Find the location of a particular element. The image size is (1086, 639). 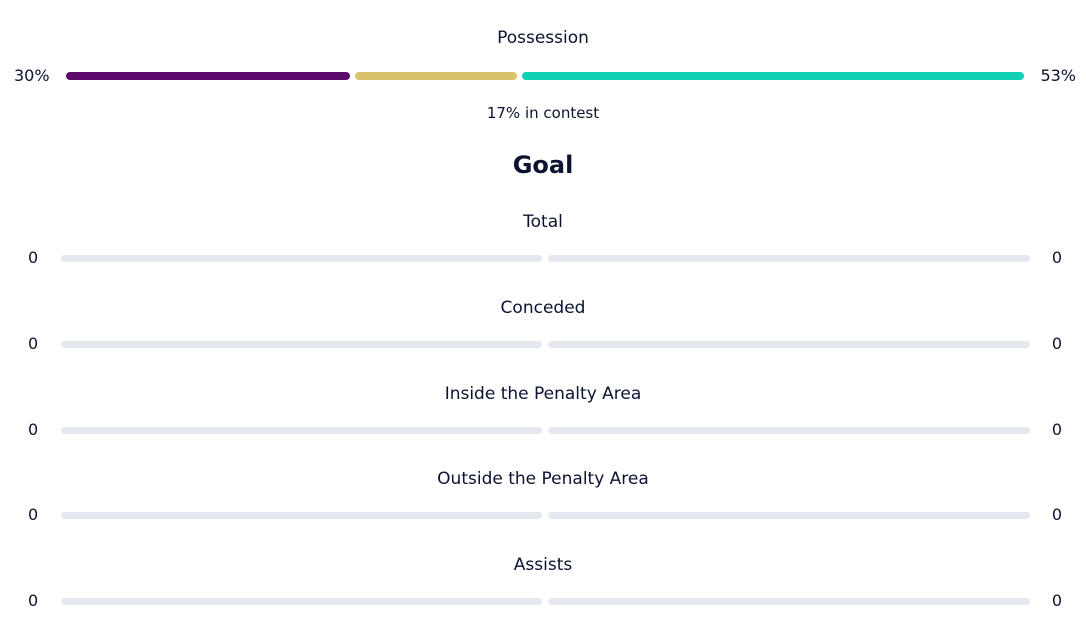

home-possession-segment is located at coordinates (208, 76).